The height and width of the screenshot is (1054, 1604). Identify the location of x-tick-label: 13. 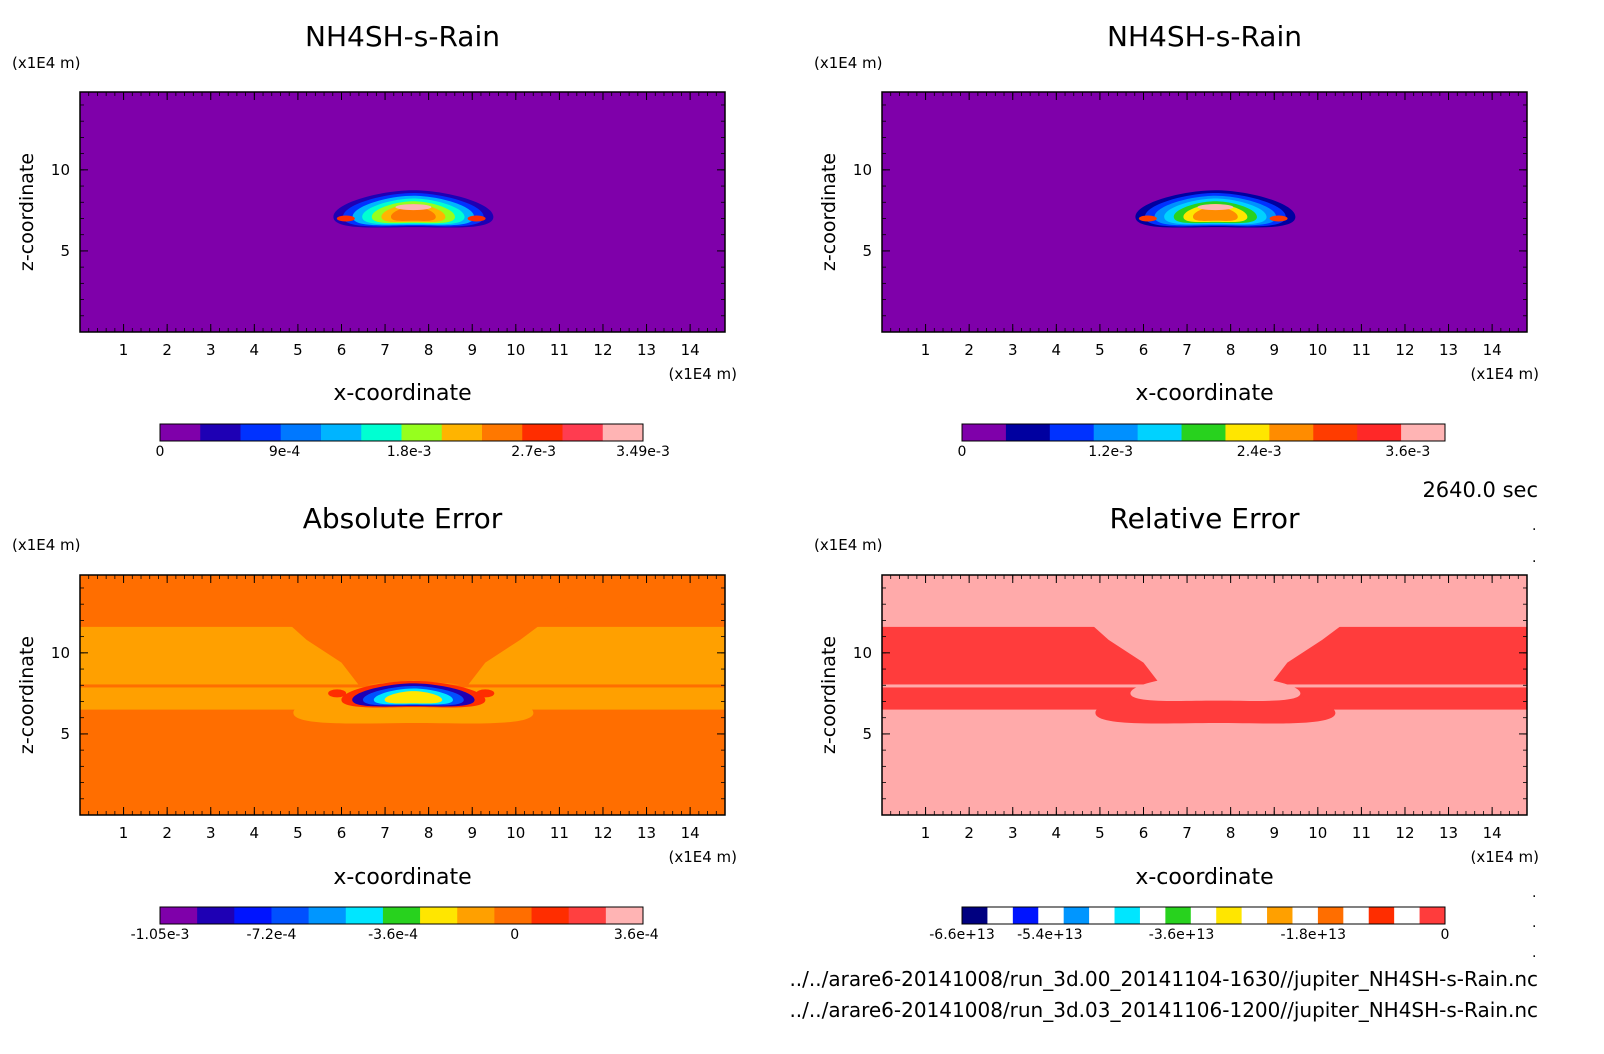
(1448, 350).